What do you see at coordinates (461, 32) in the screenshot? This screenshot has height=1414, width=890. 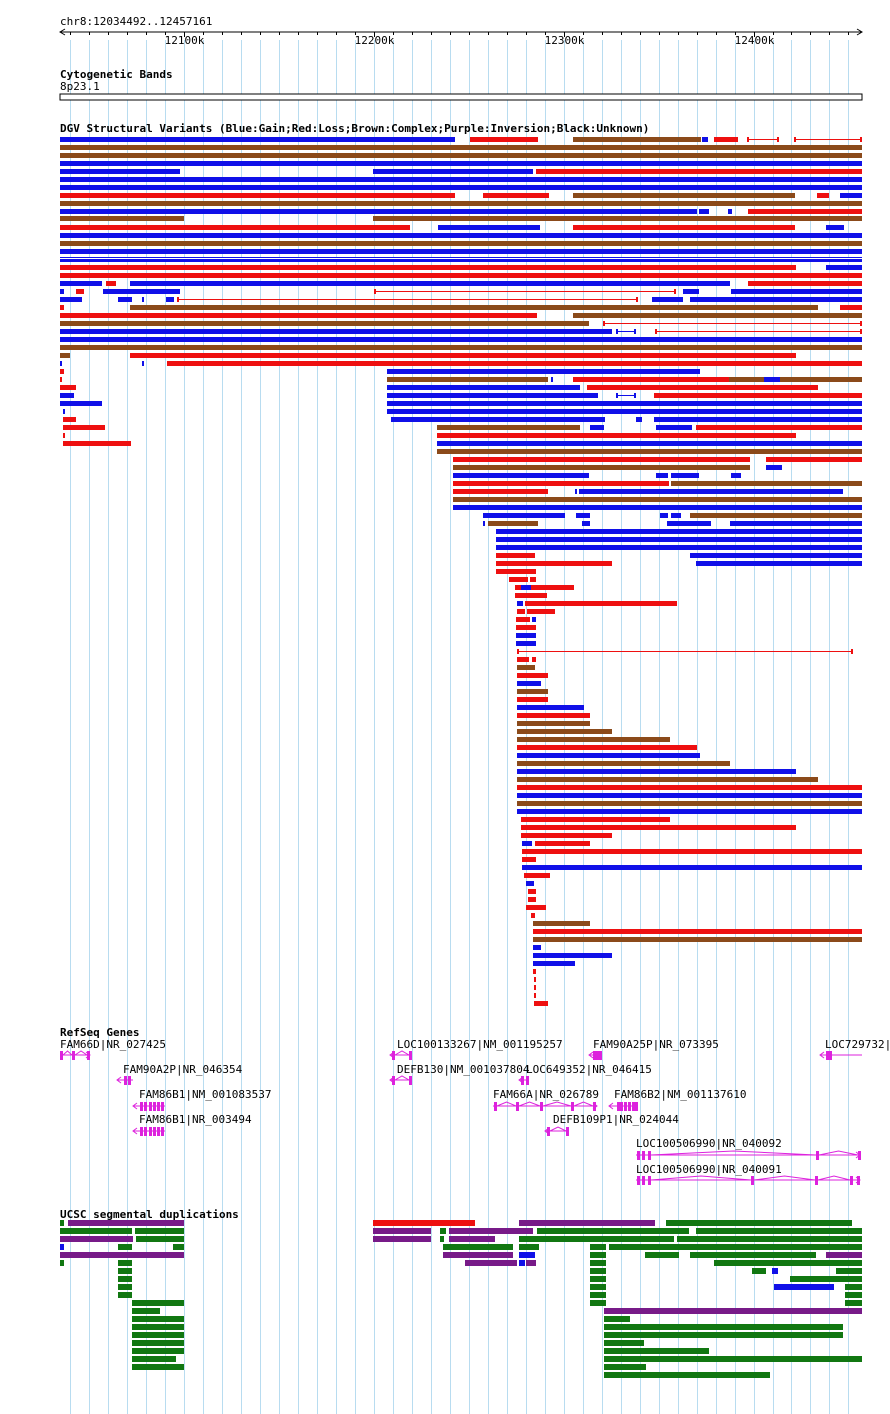 I see `ruler-arrows` at bounding box center [461, 32].